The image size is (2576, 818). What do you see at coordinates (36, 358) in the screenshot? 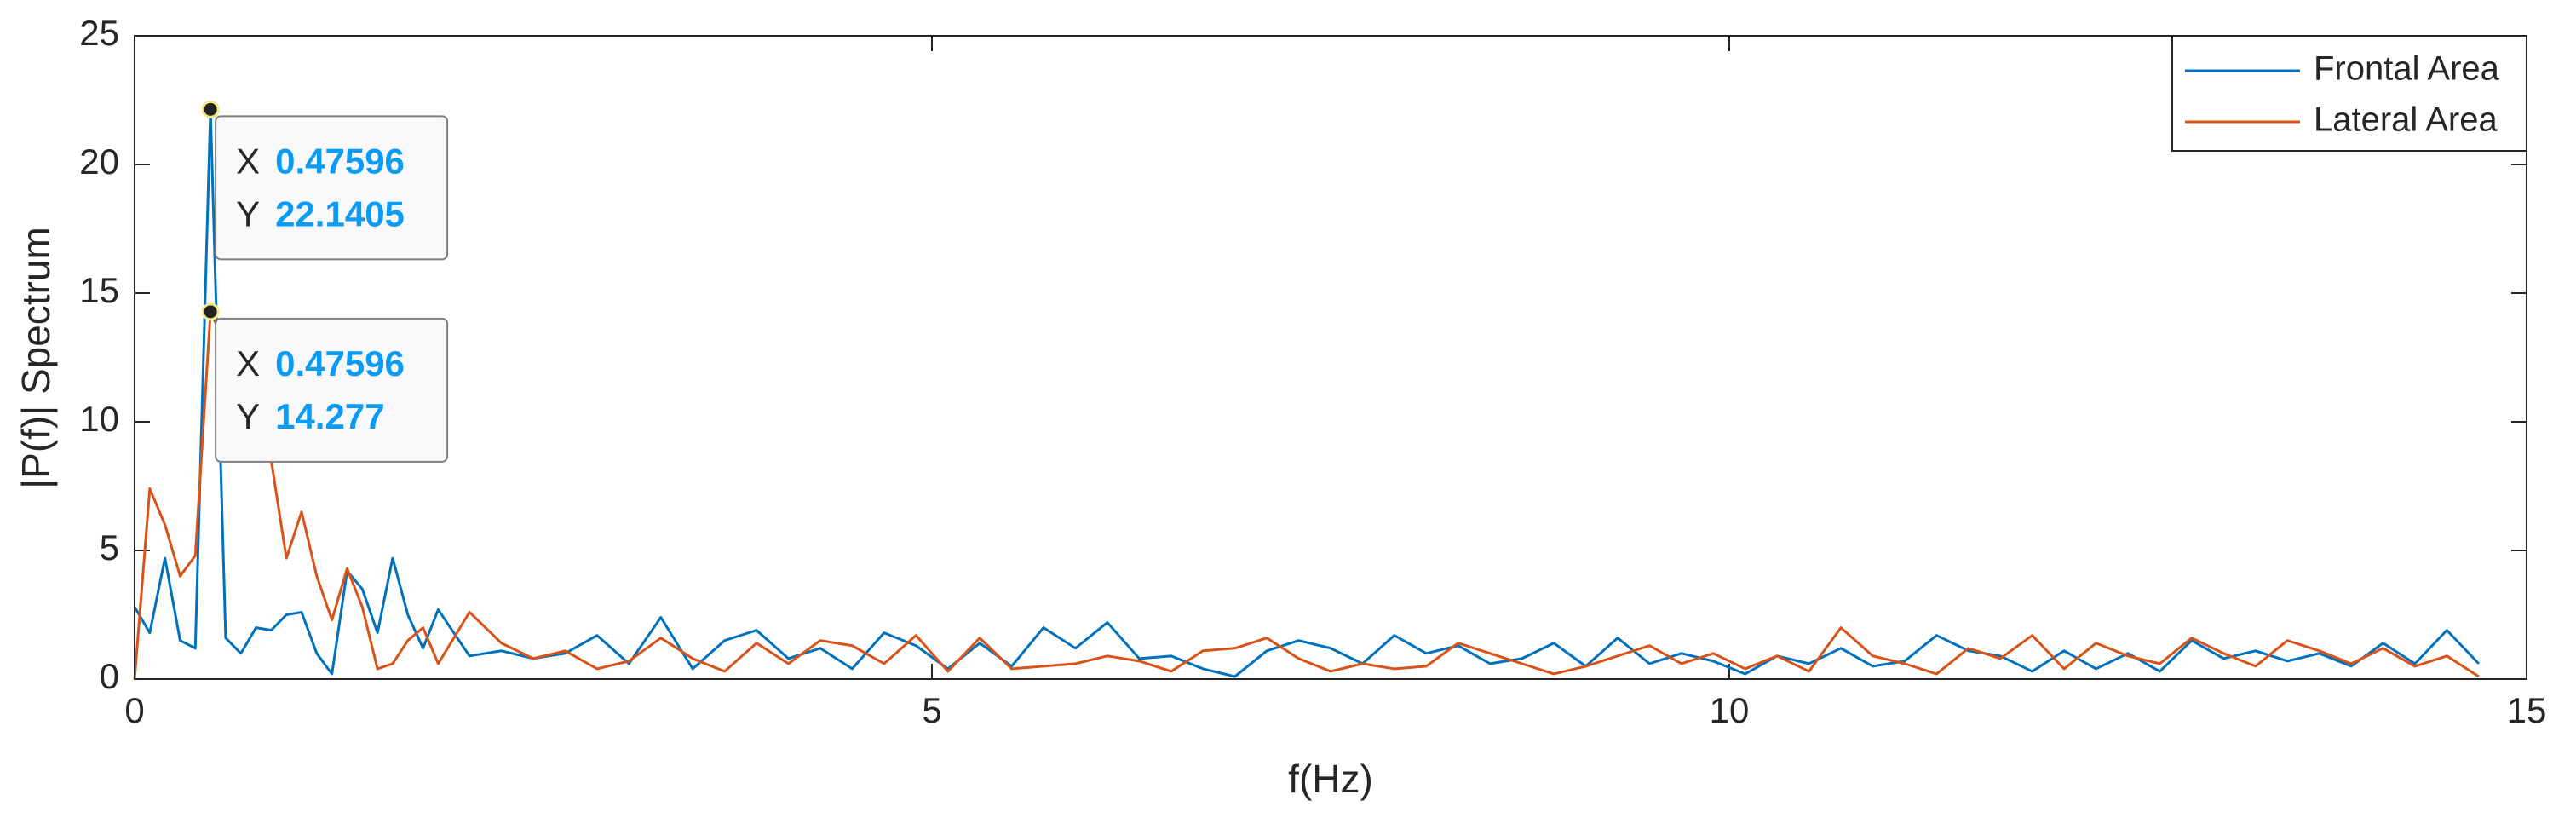
I see `y-axis-label: |P(f)| Spectrum` at bounding box center [36, 358].